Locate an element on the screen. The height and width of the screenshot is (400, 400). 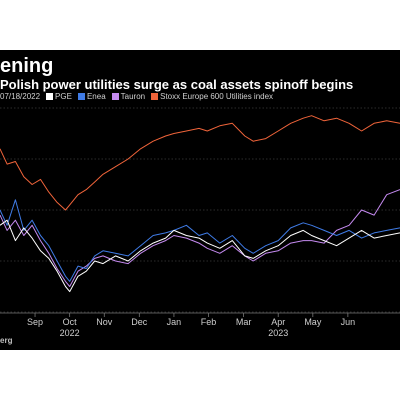
x-year-label: 2023 is located at coordinates (278, 333).